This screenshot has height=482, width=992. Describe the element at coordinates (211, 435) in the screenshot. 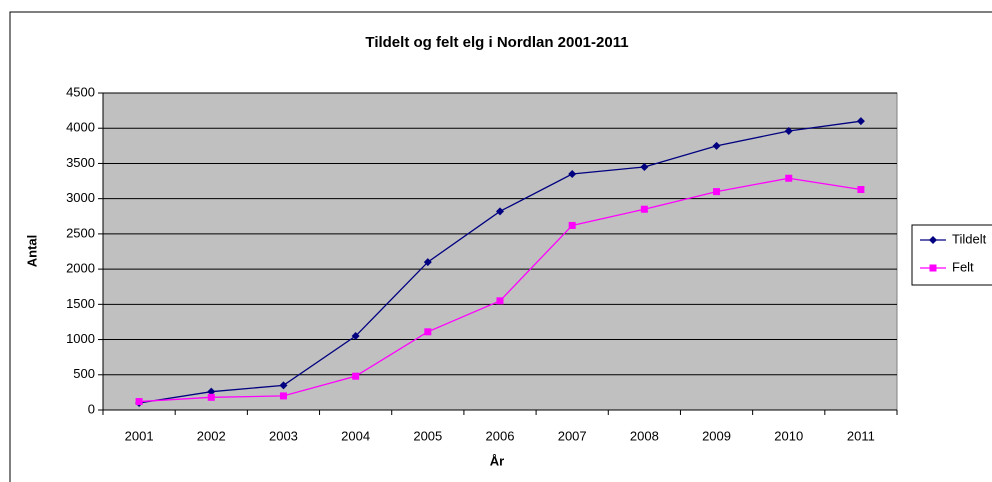

I see `x-tick-label: 2002` at that location.